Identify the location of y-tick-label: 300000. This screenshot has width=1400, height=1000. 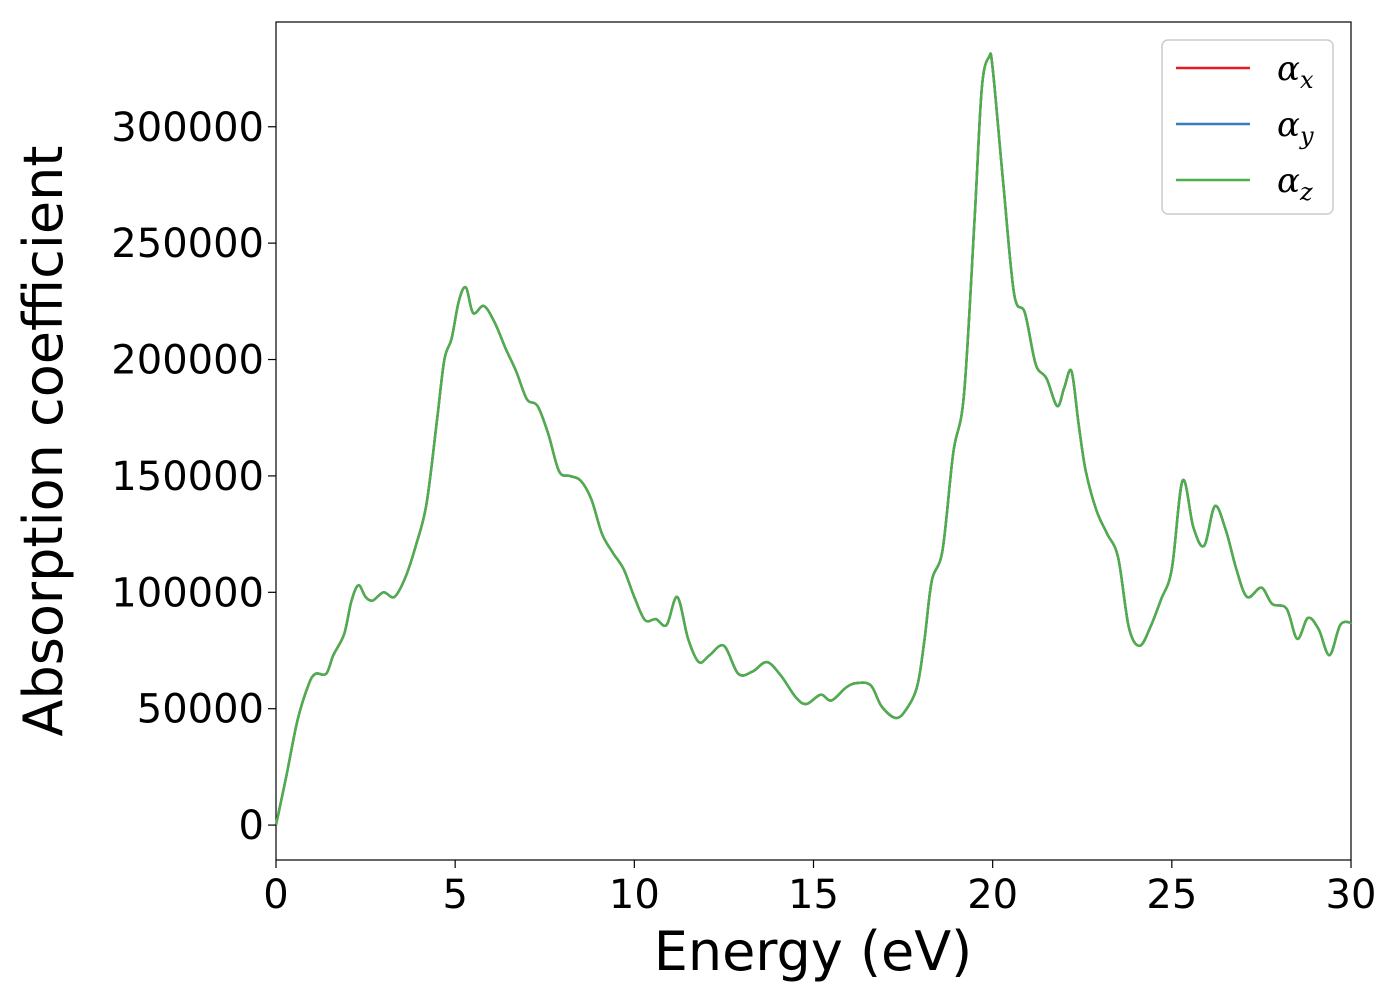
(187, 128).